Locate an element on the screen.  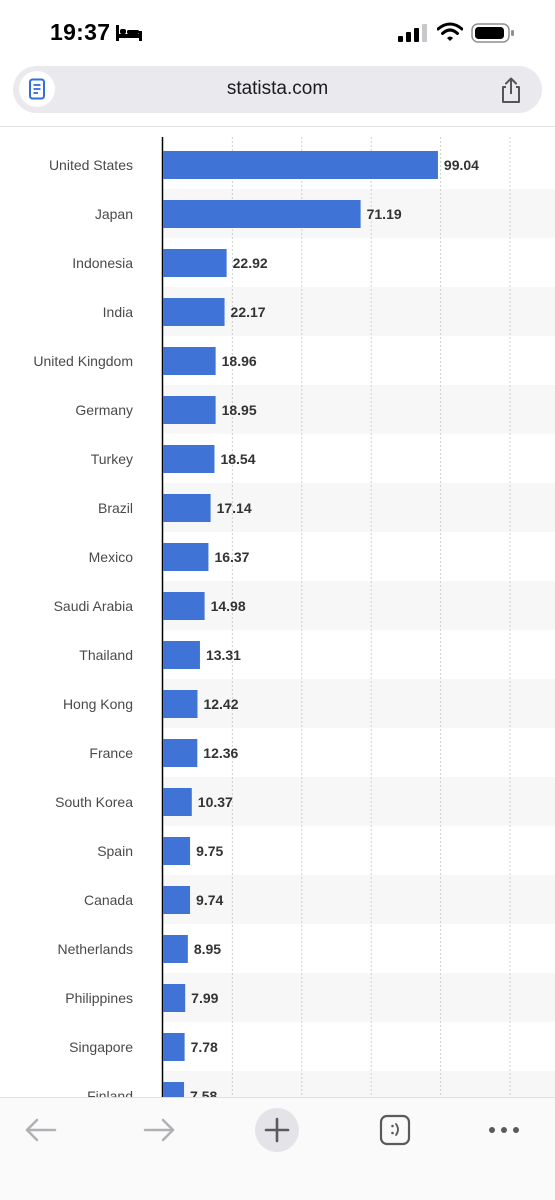
category-label: Canada is located at coordinates (108, 900).